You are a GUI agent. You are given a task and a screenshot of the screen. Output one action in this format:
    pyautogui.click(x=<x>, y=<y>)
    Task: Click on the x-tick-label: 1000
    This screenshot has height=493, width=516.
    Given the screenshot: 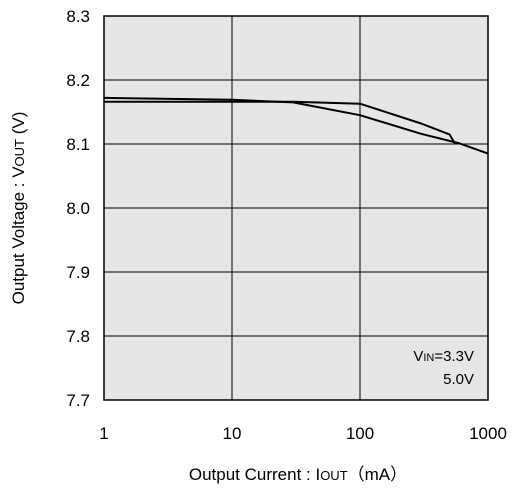 What is the action you would take?
    pyautogui.click(x=488, y=433)
    